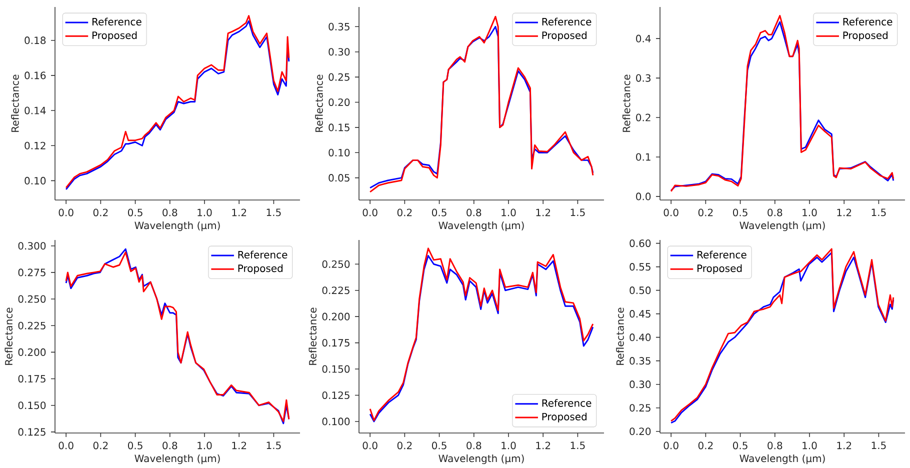  Describe the element at coordinates (336, 316) in the screenshot. I see `y-tick-label: 0.200` at that location.